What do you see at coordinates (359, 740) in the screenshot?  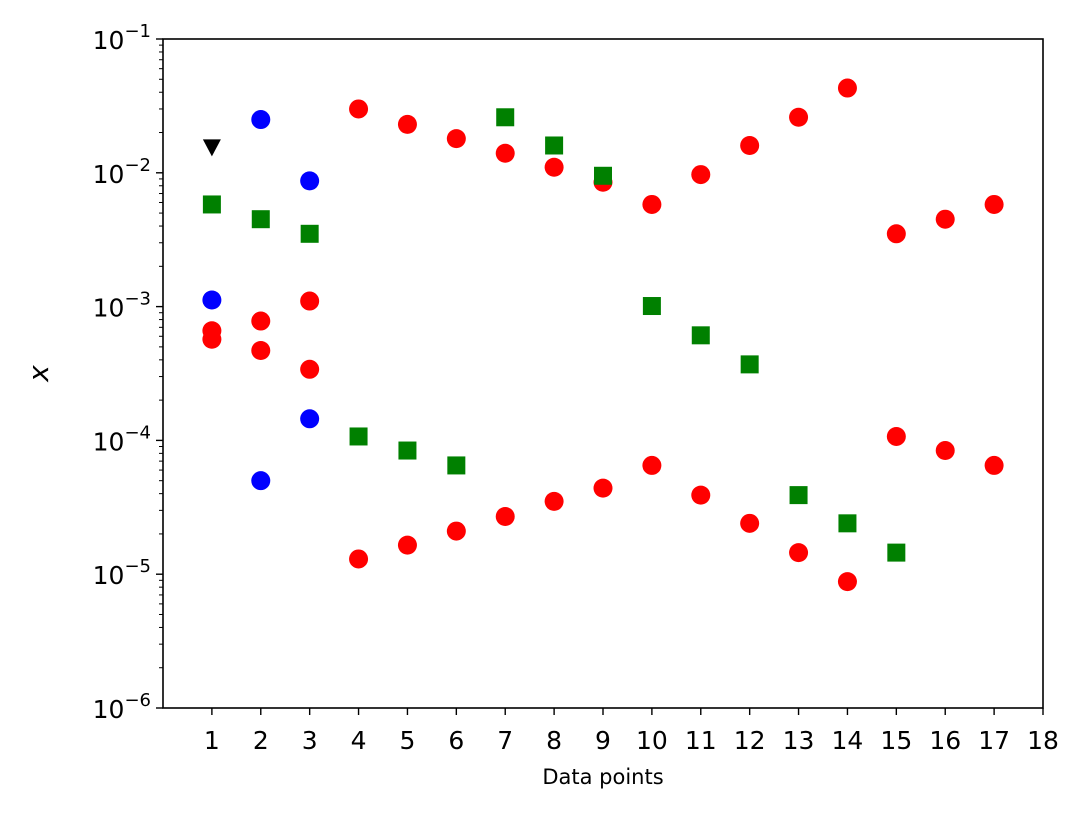 I see `x-tick-label: 4` at bounding box center [359, 740].